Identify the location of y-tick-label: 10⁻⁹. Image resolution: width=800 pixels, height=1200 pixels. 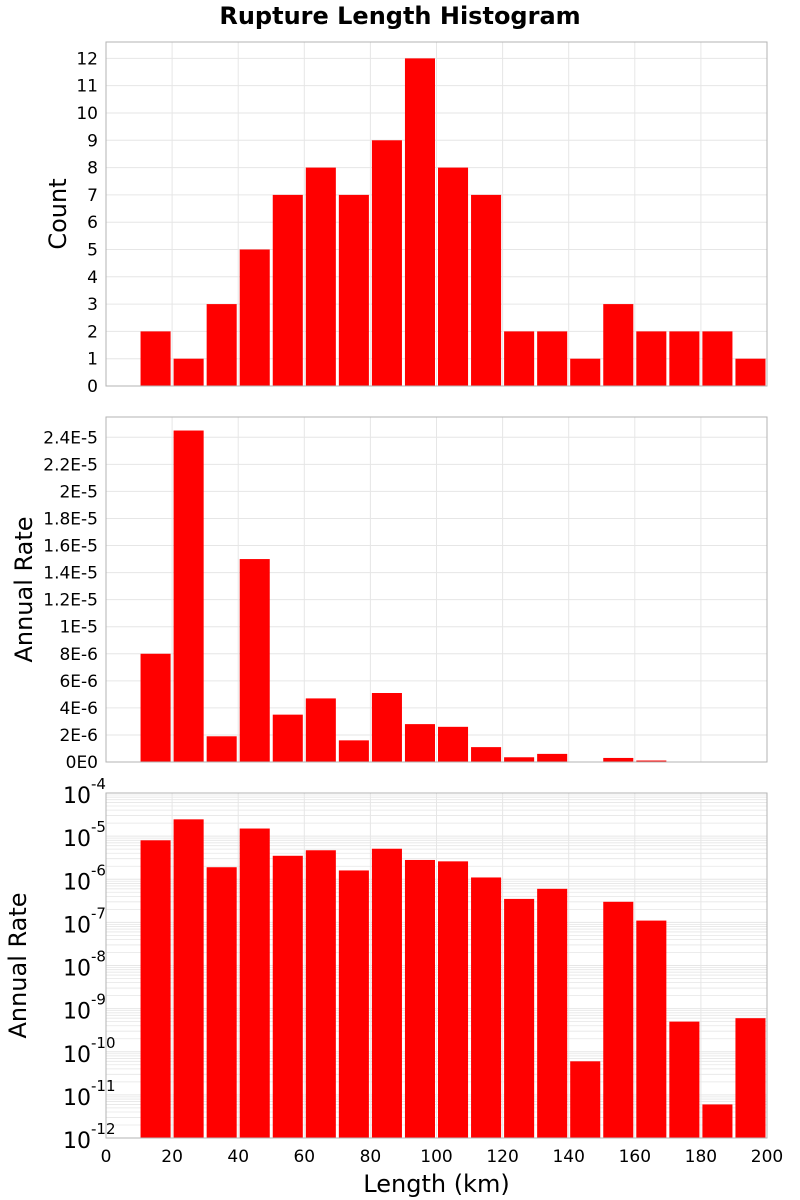
(84, 1008).